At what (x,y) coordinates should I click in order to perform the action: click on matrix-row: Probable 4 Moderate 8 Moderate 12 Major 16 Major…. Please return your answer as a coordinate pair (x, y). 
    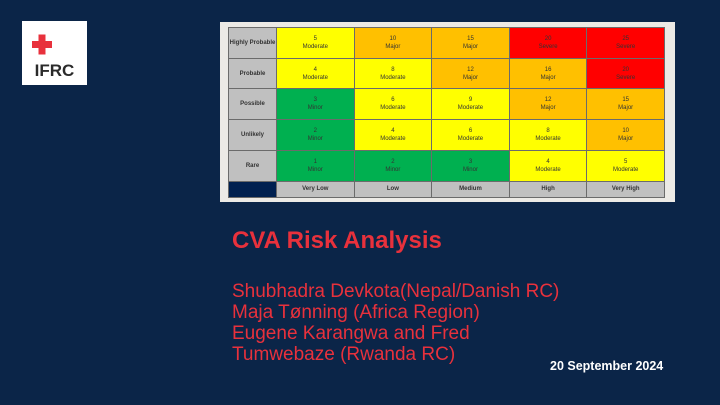
    Looking at the image, I should click on (446, 73).